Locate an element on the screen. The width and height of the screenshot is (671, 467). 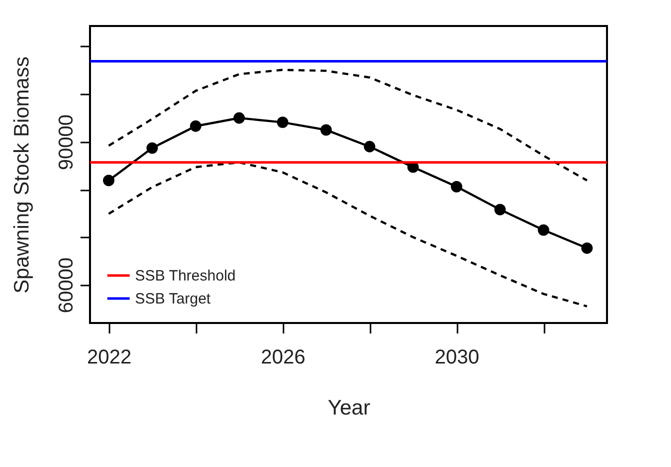
y-axis-title: Spawning Stock Biomass is located at coordinates (22, 175).